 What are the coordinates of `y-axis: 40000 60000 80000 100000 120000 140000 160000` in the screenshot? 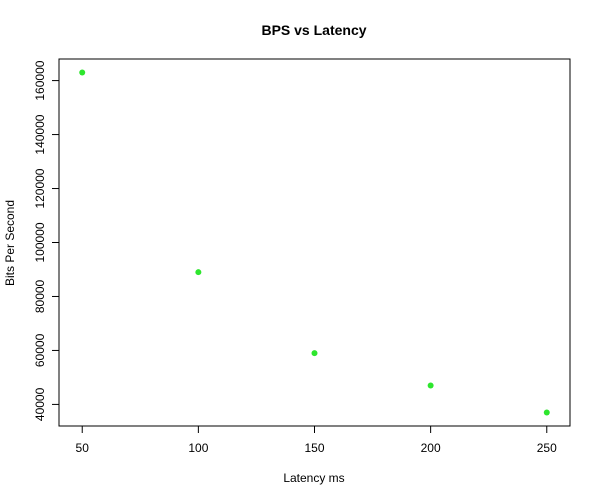 It's located at (46, 240).